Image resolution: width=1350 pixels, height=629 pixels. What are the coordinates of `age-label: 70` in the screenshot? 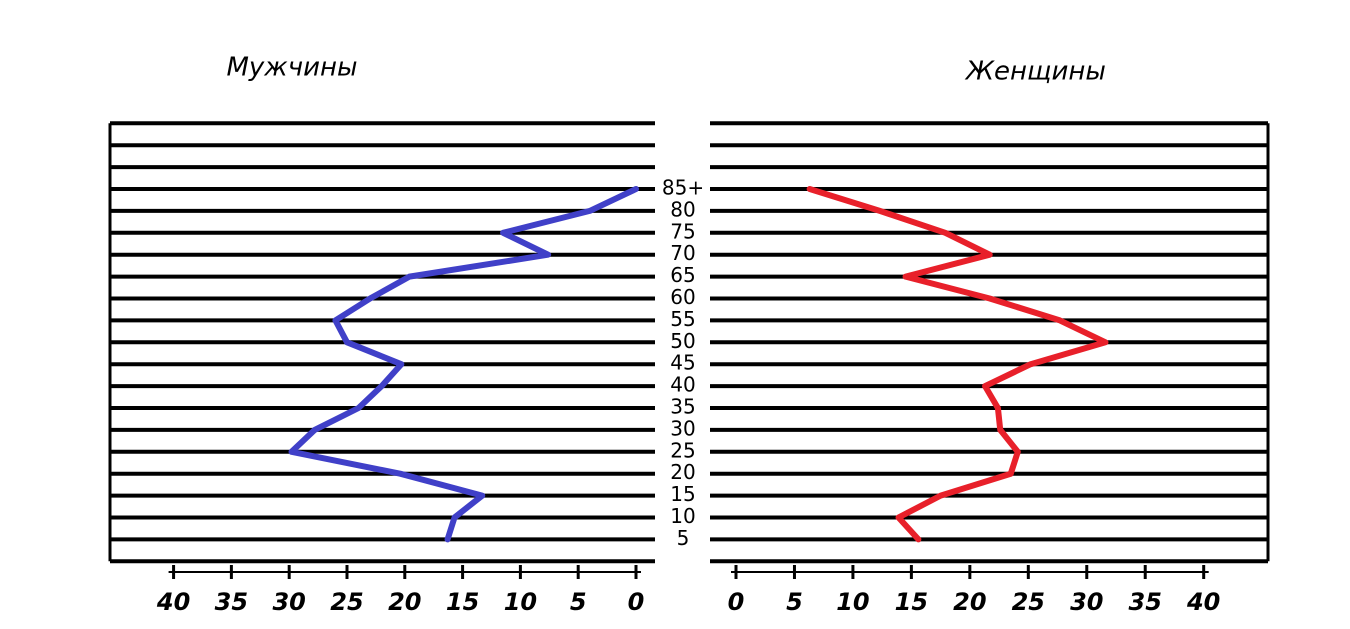 It's located at (682, 253).